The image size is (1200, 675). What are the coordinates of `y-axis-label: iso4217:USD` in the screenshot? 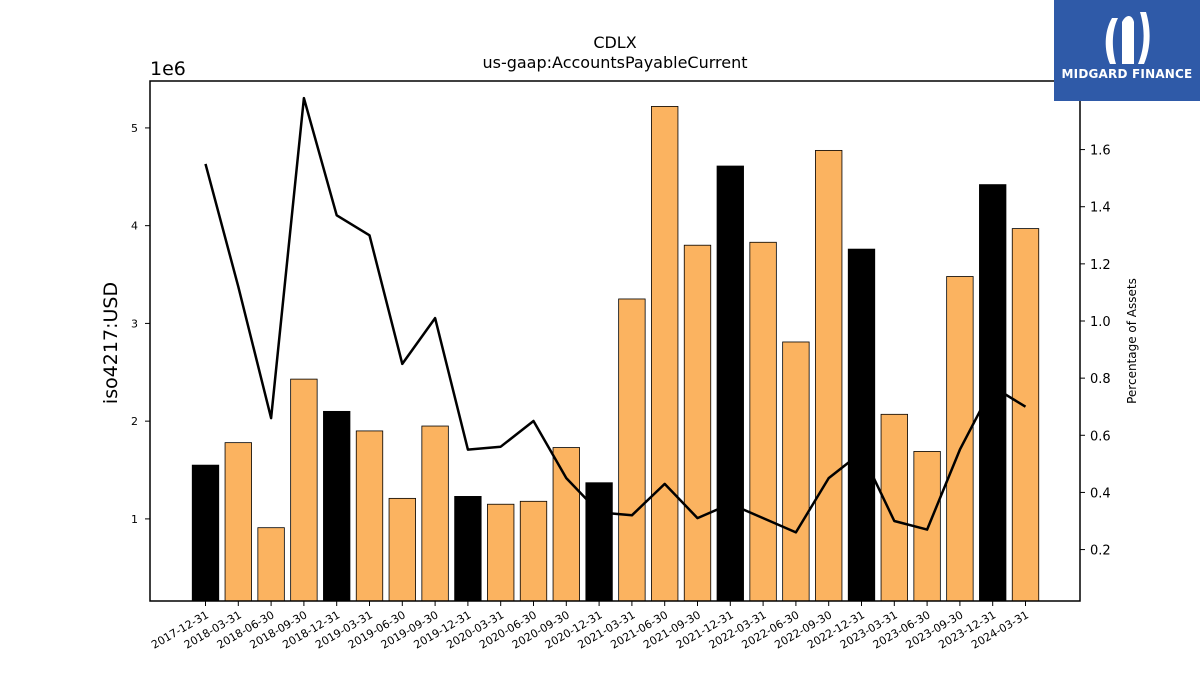 It's located at (111, 343).